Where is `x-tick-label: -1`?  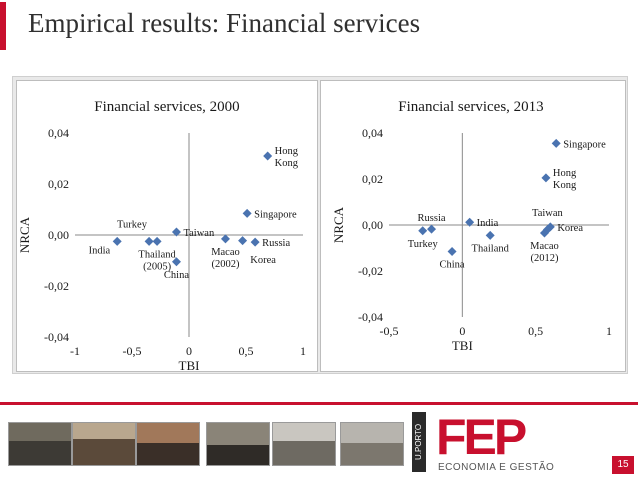 x-tick-label: -1 is located at coordinates (75, 351).